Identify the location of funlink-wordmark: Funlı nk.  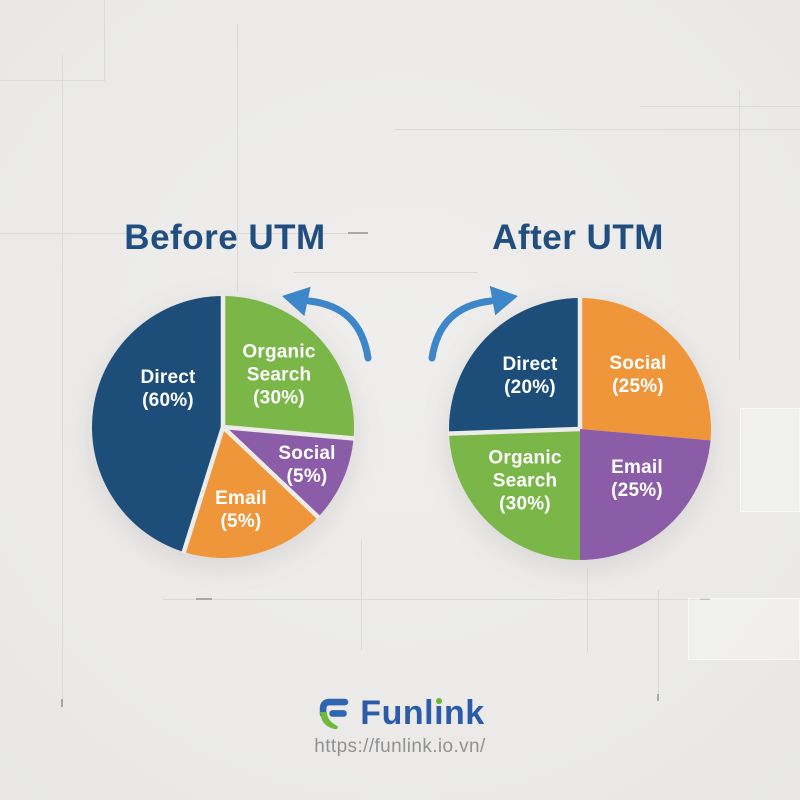
(422, 713).